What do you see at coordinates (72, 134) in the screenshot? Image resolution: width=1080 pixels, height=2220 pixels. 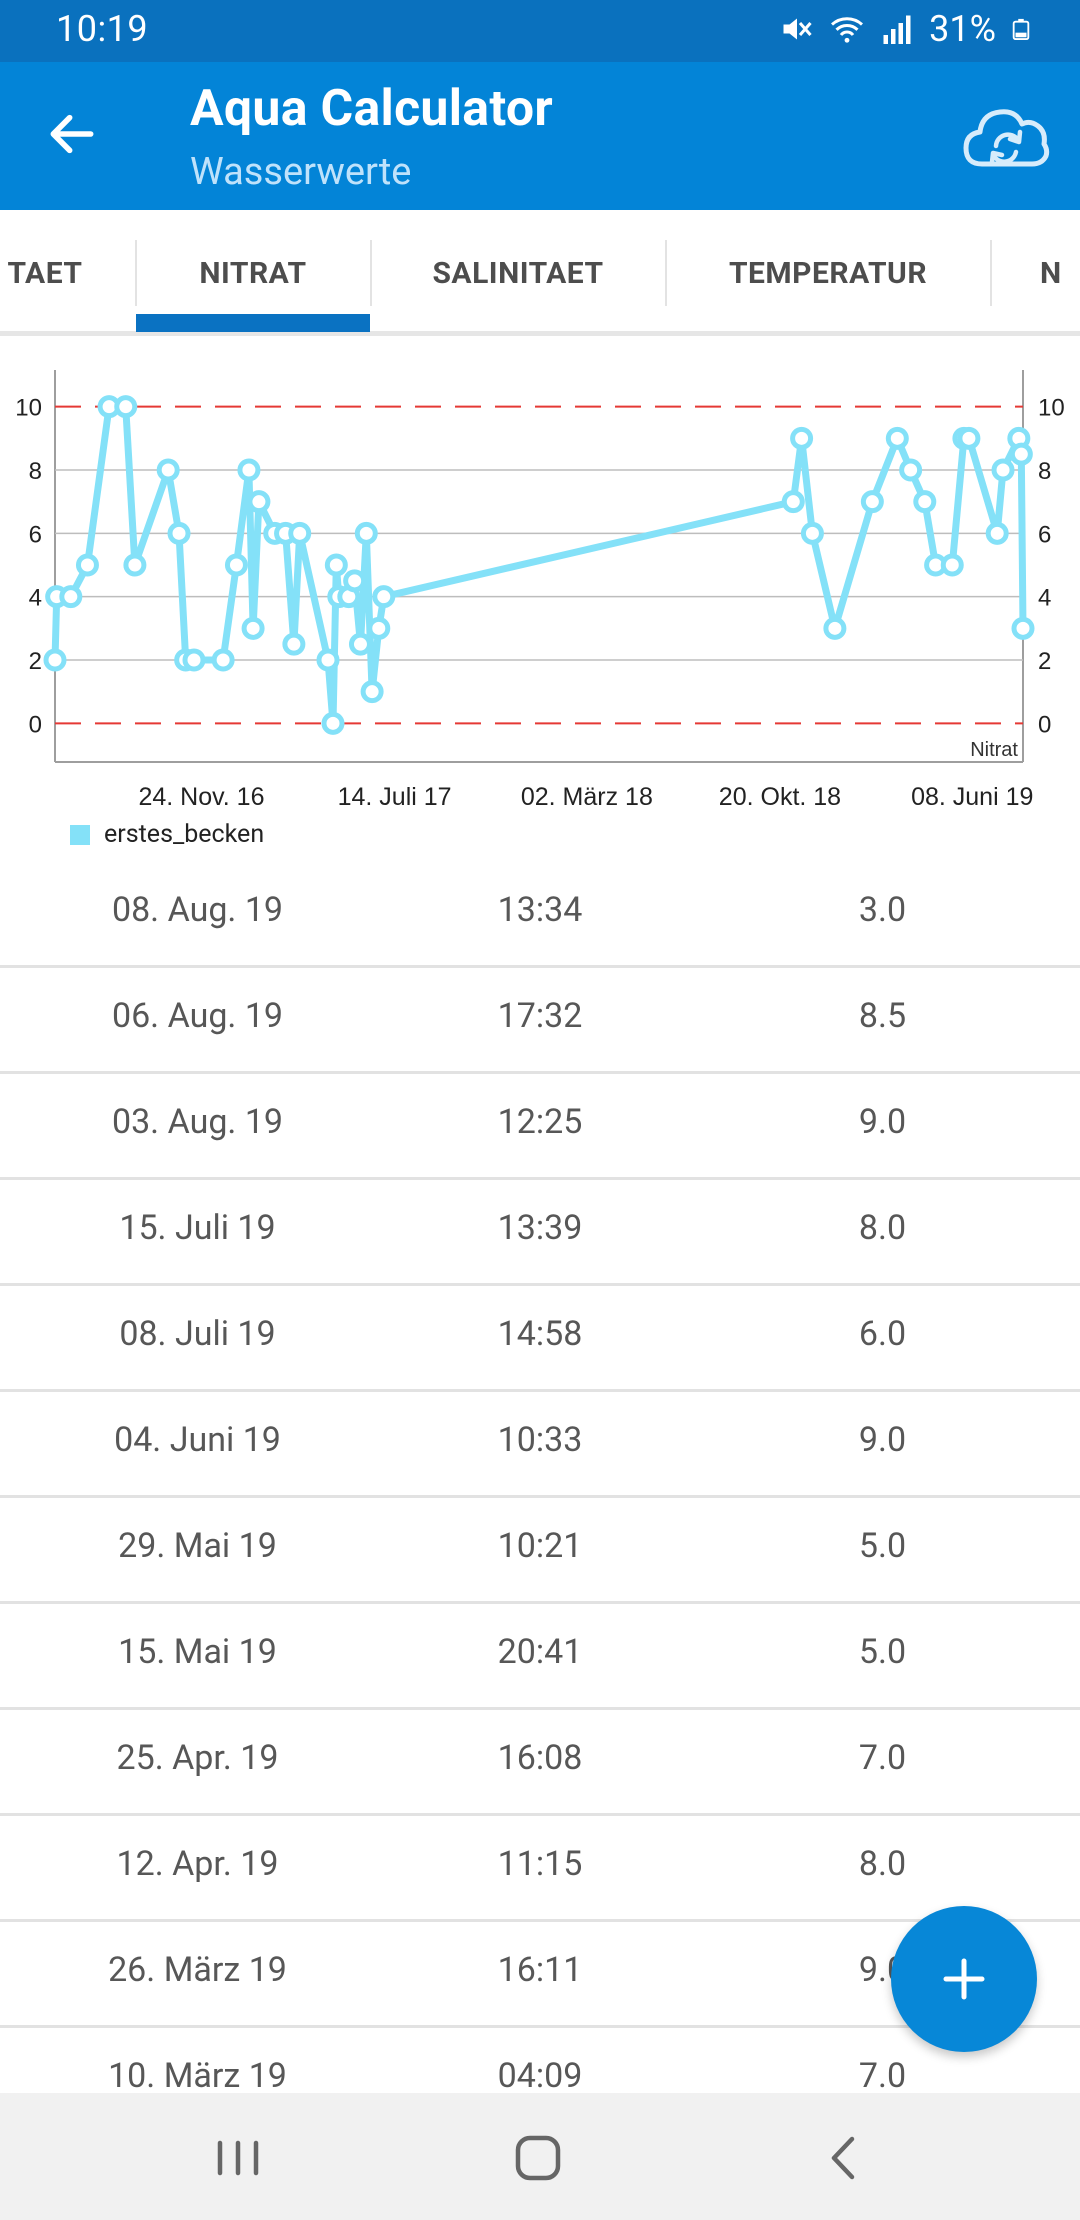 I see `back-arrow-icon` at bounding box center [72, 134].